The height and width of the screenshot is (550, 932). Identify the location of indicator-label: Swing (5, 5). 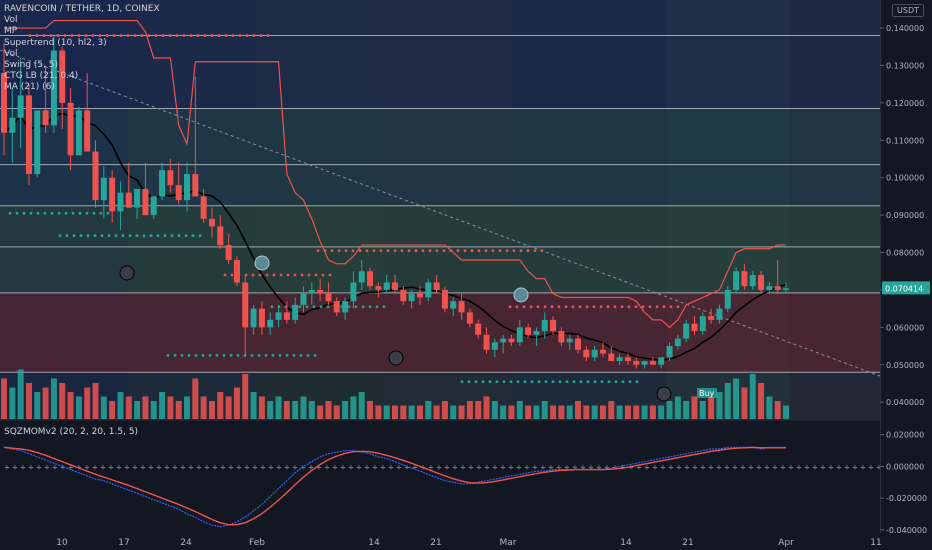
(31, 65).